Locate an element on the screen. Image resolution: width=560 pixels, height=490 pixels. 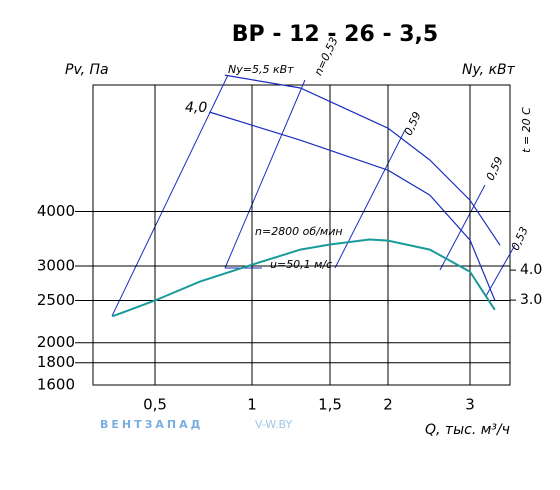
x-label: Q, тыс. м³/ч is located at coordinates (467, 430).